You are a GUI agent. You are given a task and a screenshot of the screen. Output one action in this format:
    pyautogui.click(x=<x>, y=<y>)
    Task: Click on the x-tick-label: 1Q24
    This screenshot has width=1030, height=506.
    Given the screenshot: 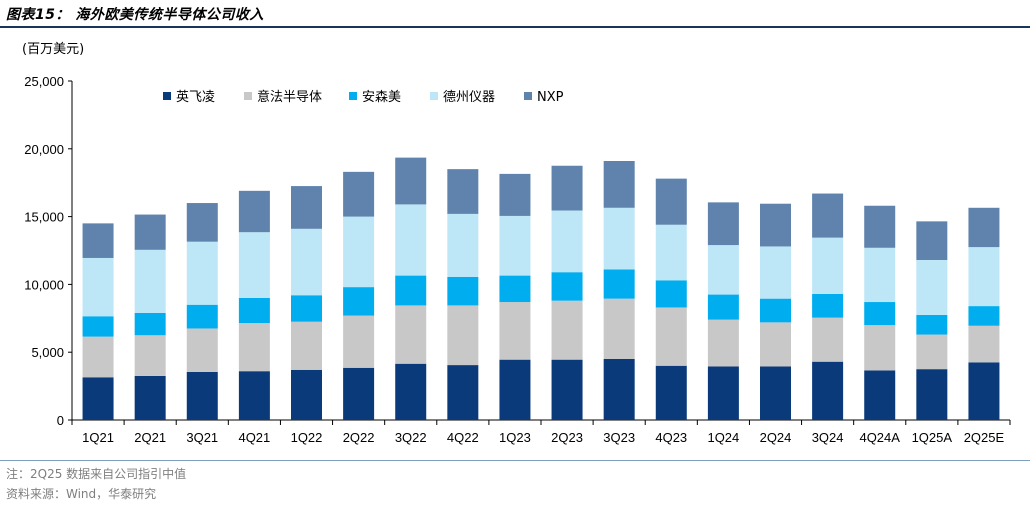 What is the action you would take?
    pyautogui.click(x=723, y=437)
    